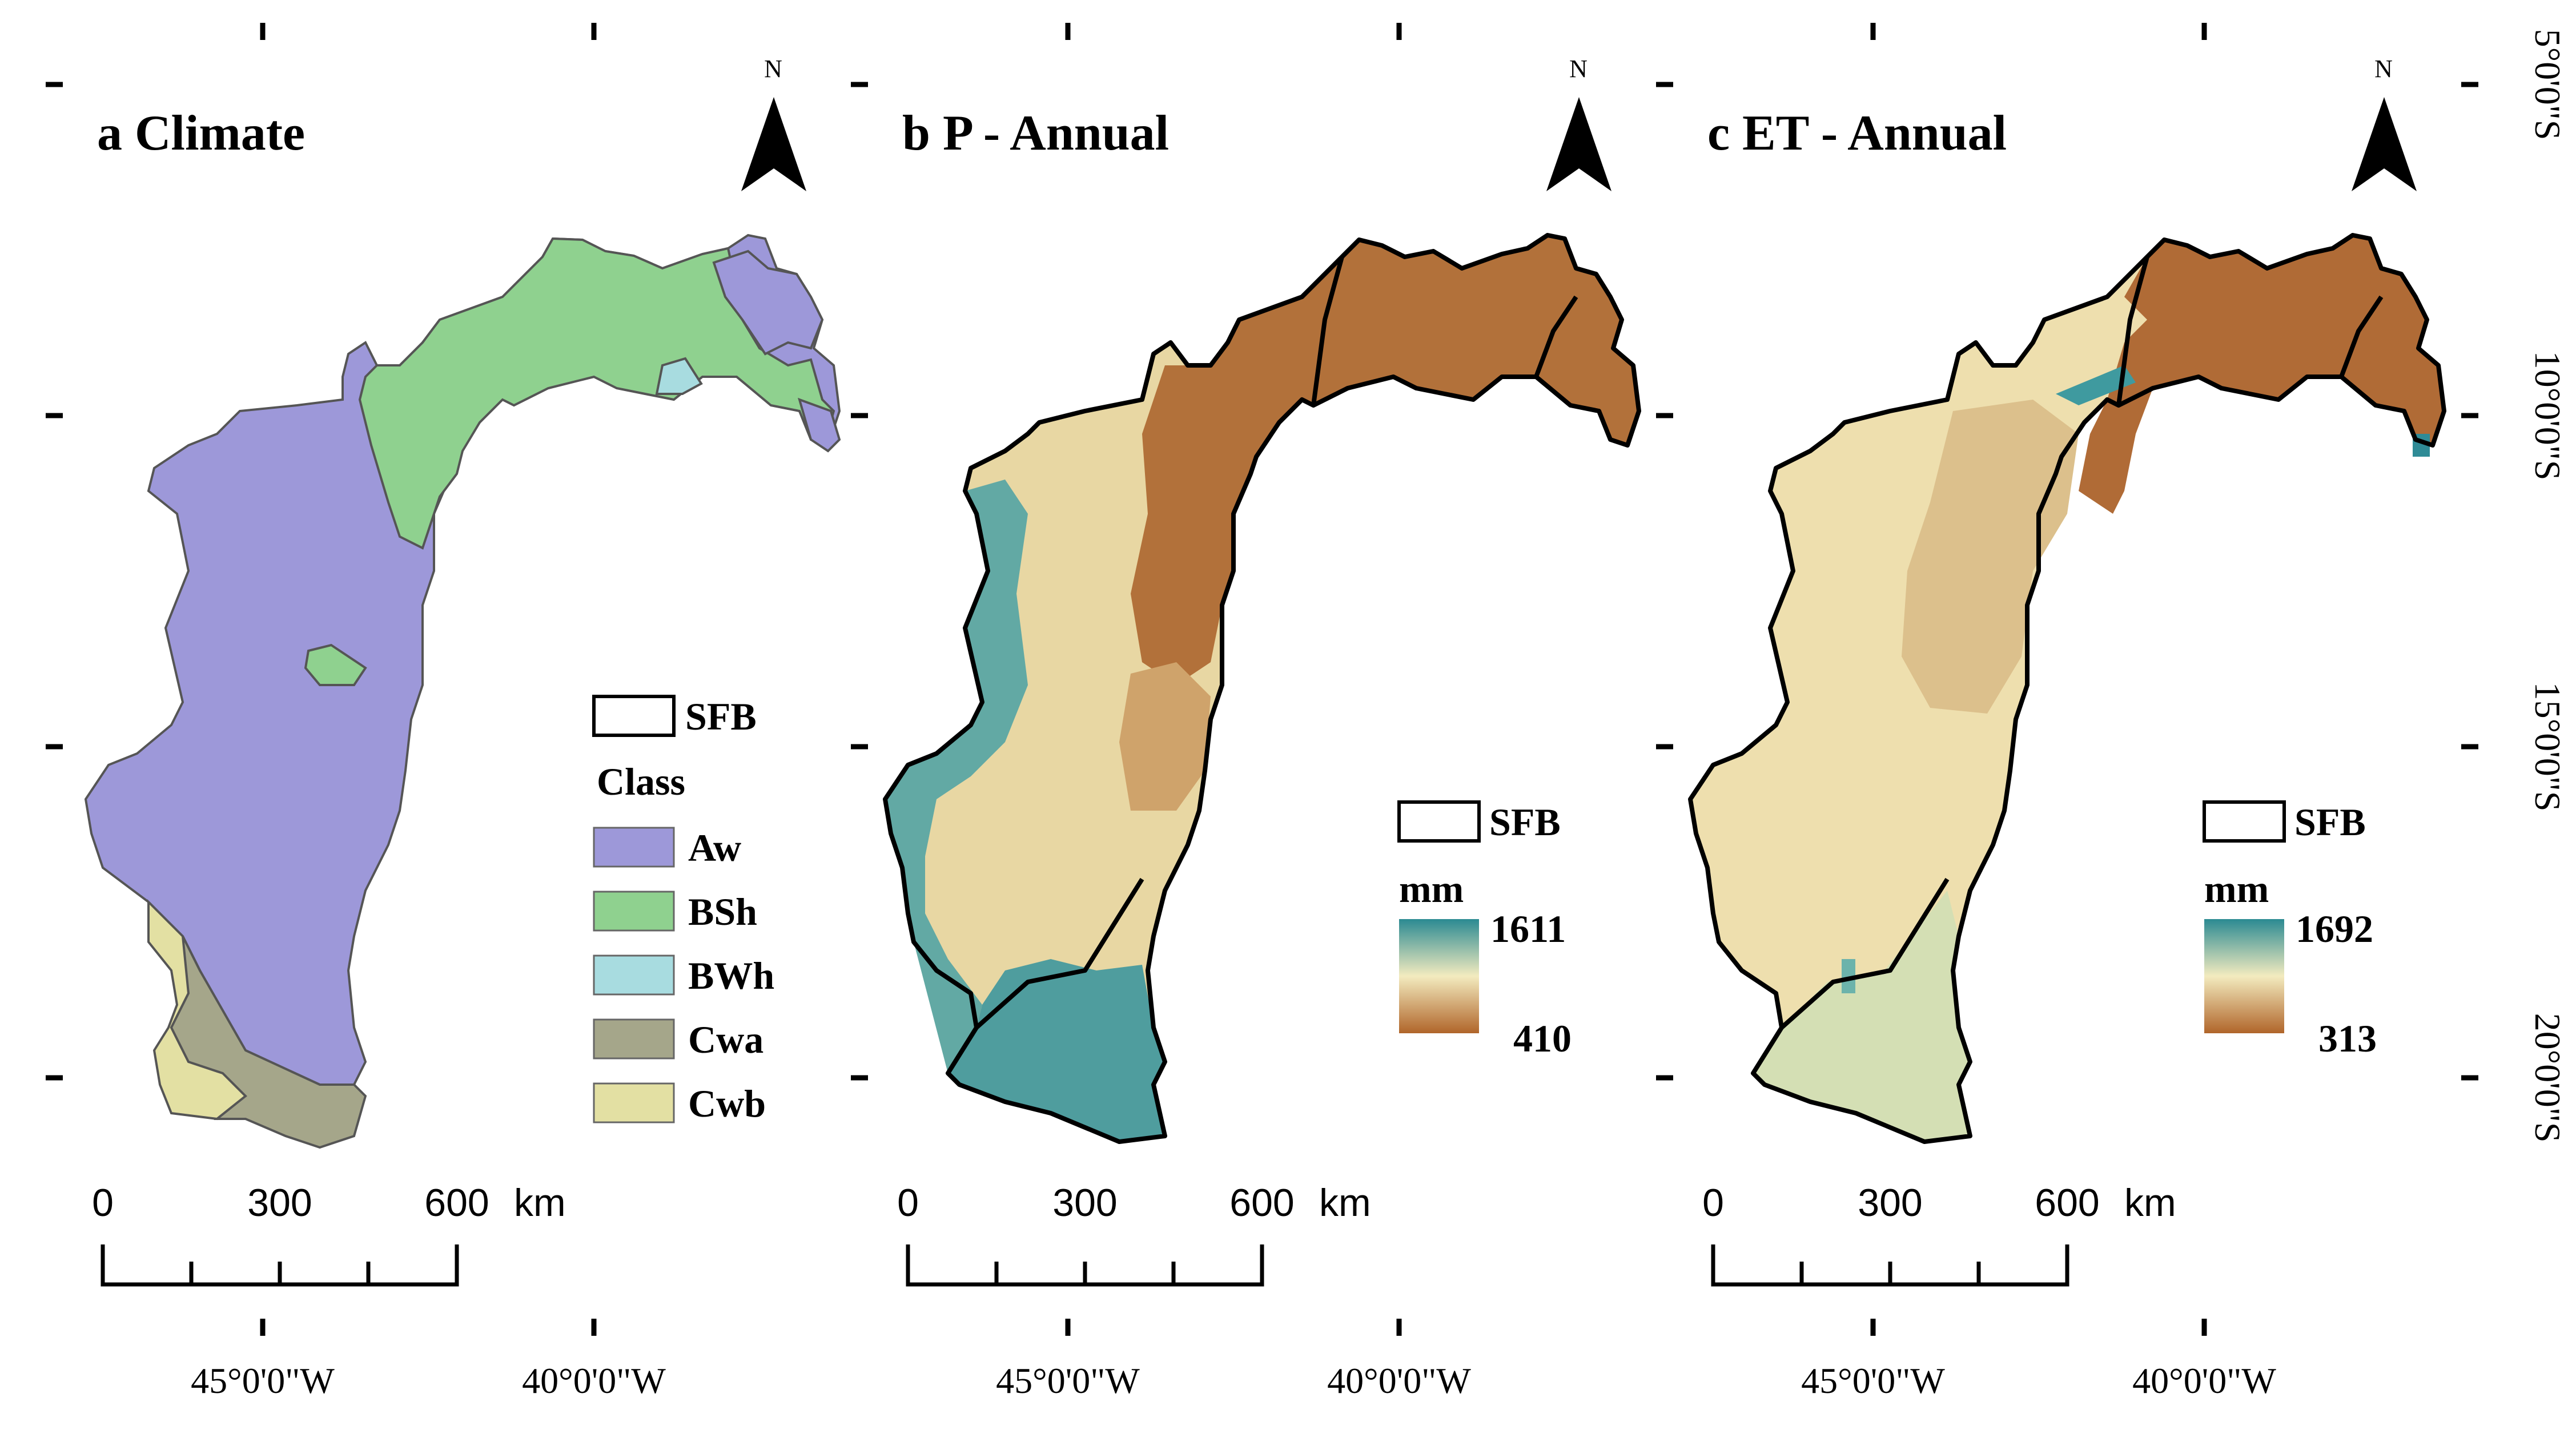 This screenshot has height=1434, width=2576. Describe the element at coordinates (263, 1380) in the screenshot. I see `lon-label-45w-a: 45°0'0"W` at that location.